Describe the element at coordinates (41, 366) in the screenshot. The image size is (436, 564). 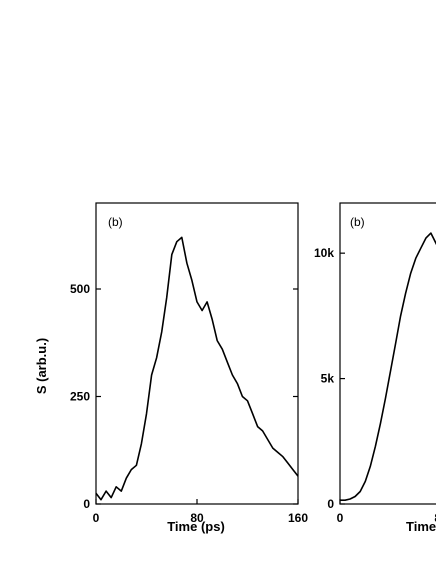
I see `y-axis-title-left: S (arb.u.)` at that location.